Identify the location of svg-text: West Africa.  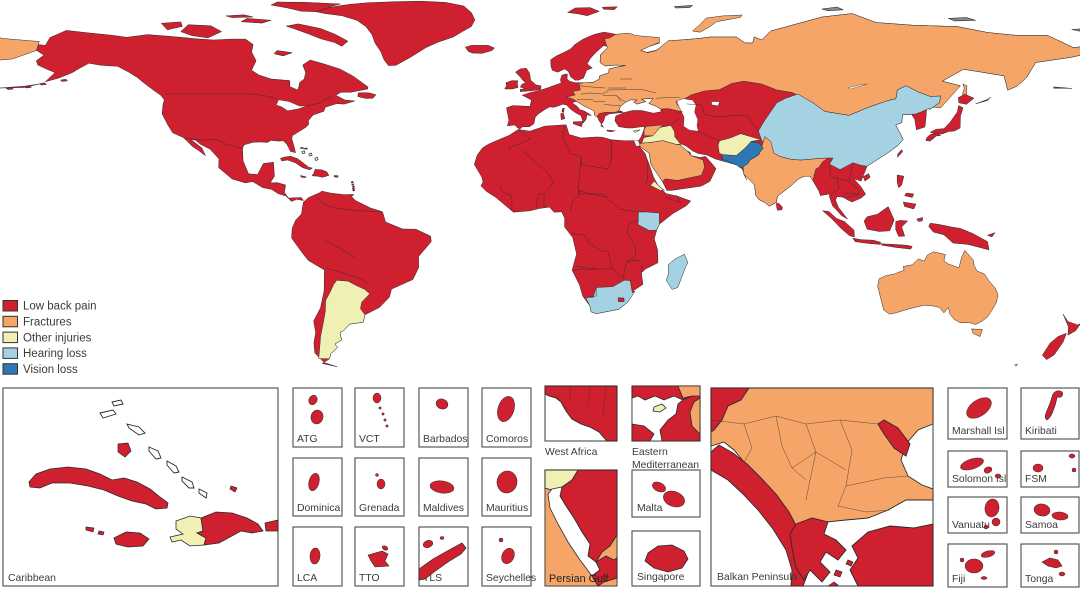
(571, 452).